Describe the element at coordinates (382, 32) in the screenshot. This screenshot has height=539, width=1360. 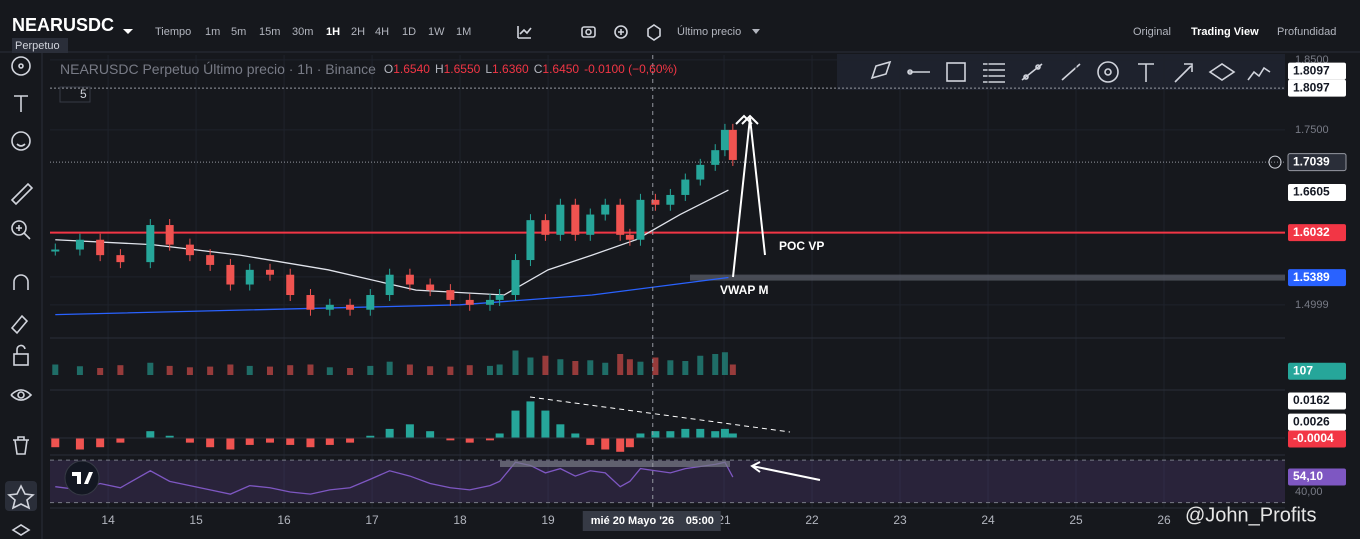
I see `timeframe: 4H` at that location.